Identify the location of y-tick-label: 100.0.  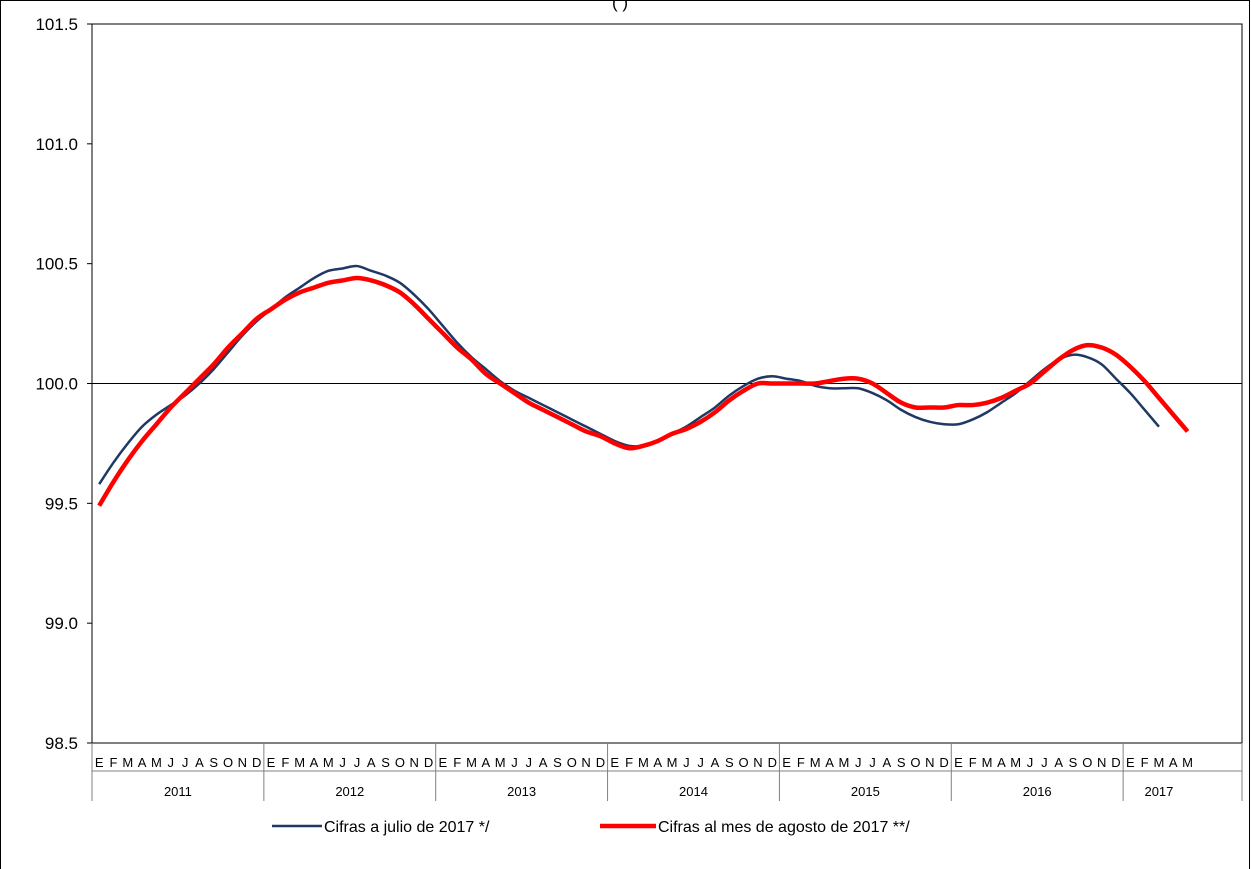
(56, 384).